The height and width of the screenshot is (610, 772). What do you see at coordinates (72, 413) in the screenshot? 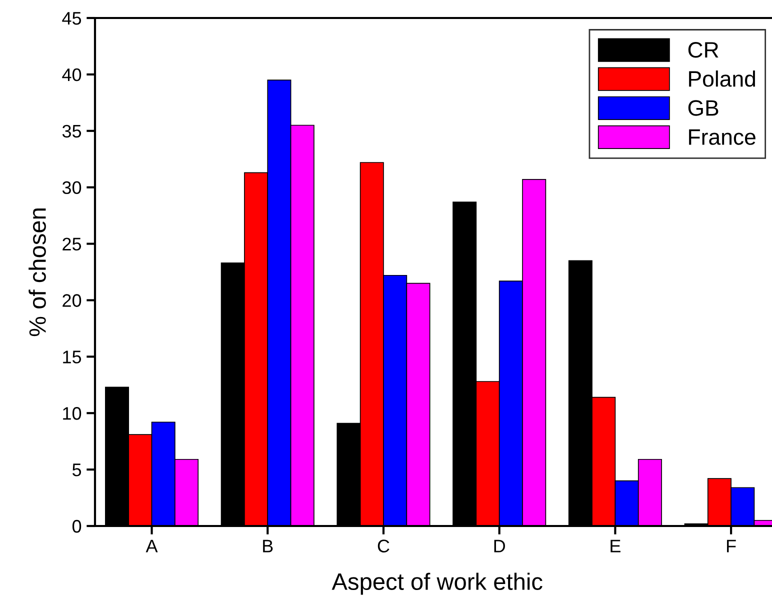
I see `y-tick-label: 10` at bounding box center [72, 413].